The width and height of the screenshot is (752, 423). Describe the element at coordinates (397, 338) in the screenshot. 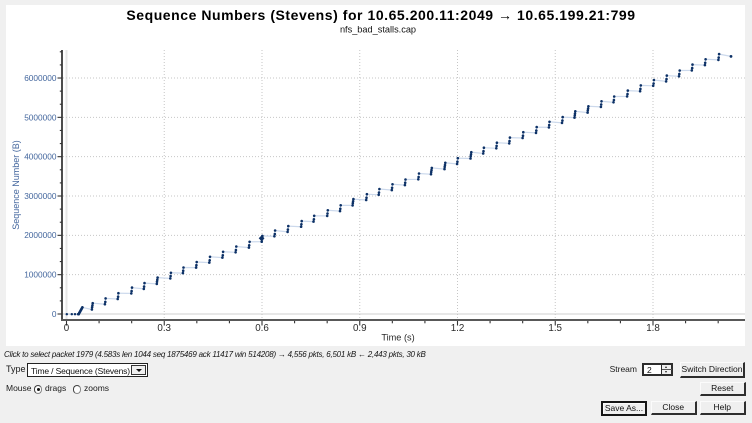

I see `svg-text: Time (s)` at that location.